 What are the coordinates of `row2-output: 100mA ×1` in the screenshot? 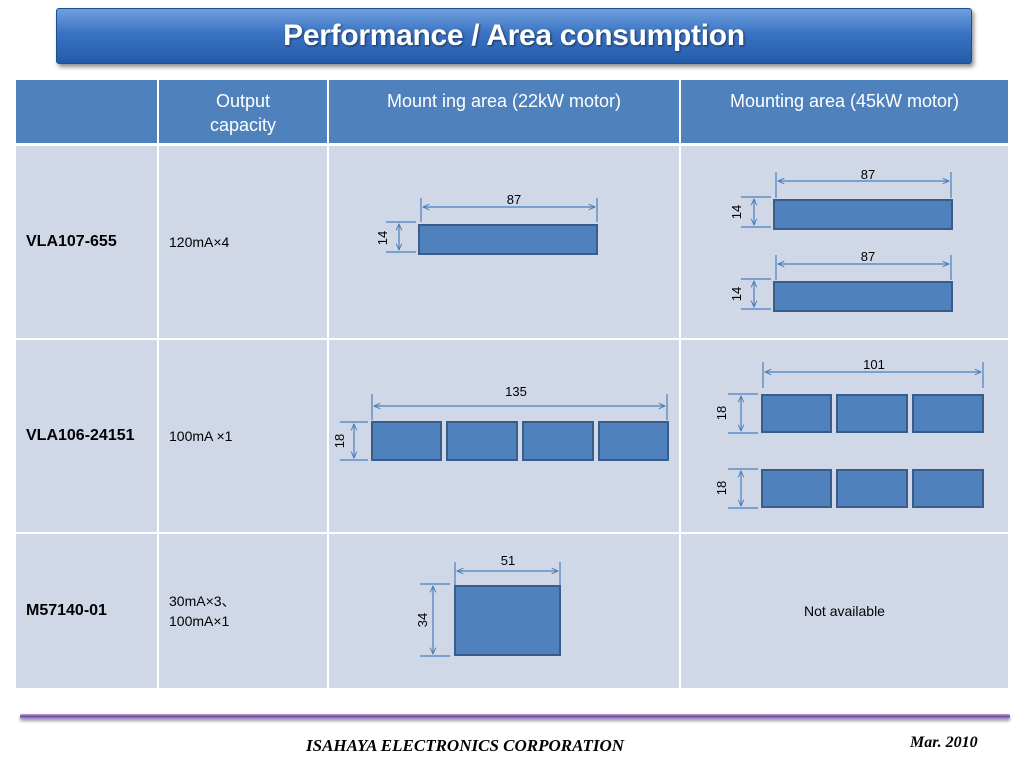 It's located at (243, 436).